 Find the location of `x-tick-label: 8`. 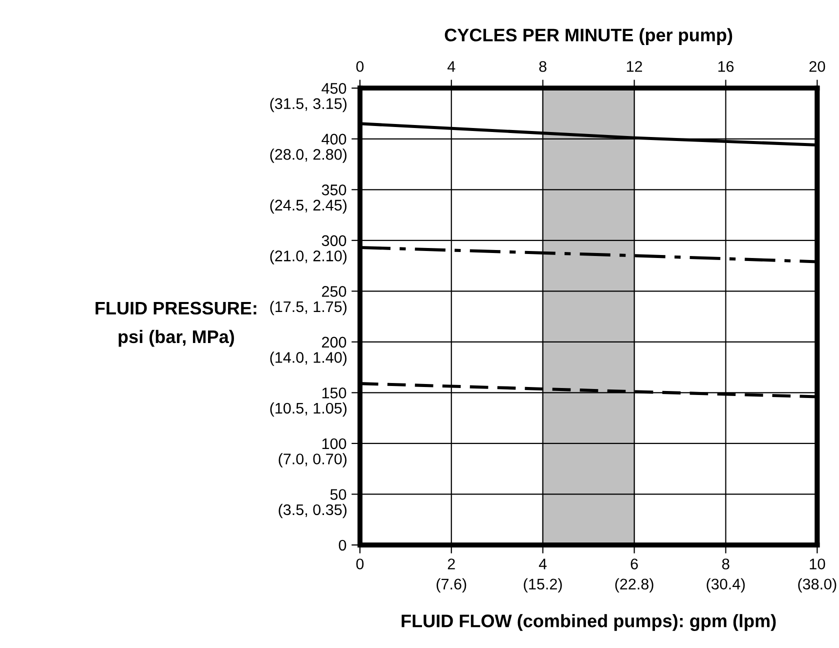

x-tick-label: 8 is located at coordinates (726, 564).